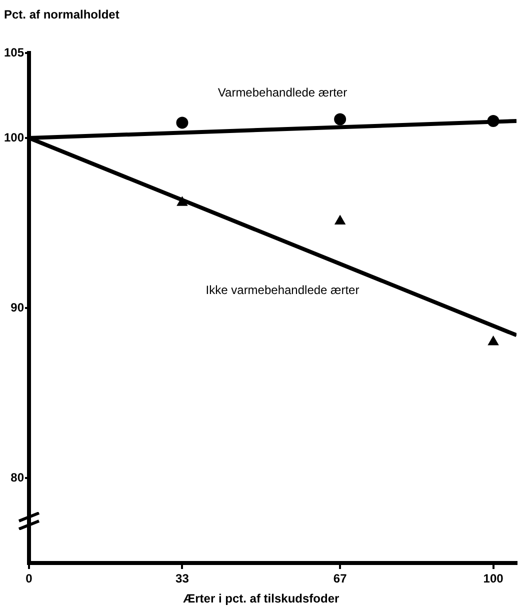 Image resolution: width=523 pixels, height=607 pixels. What do you see at coordinates (17, 307) in the screenshot?
I see `y-tick-label: 90` at bounding box center [17, 307].